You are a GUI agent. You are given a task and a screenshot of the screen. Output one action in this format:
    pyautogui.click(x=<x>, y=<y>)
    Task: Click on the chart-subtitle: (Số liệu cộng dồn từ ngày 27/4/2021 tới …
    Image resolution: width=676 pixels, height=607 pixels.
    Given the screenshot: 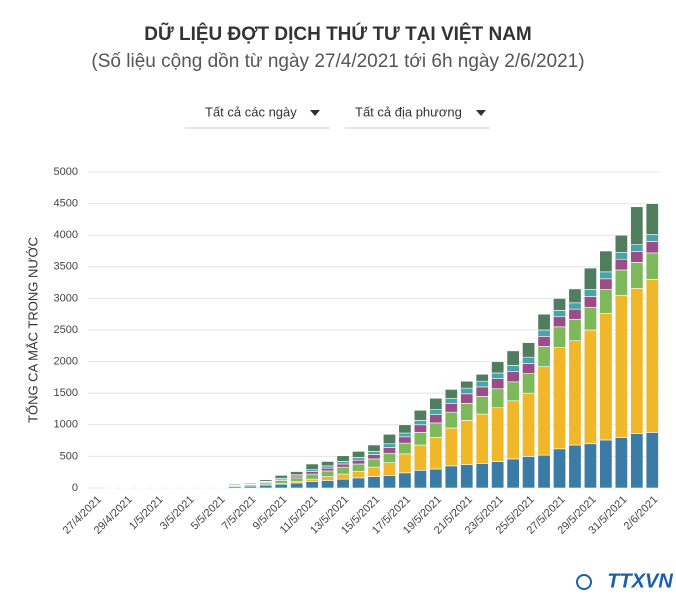 What is the action you would take?
    pyautogui.click(x=337, y=61)
    